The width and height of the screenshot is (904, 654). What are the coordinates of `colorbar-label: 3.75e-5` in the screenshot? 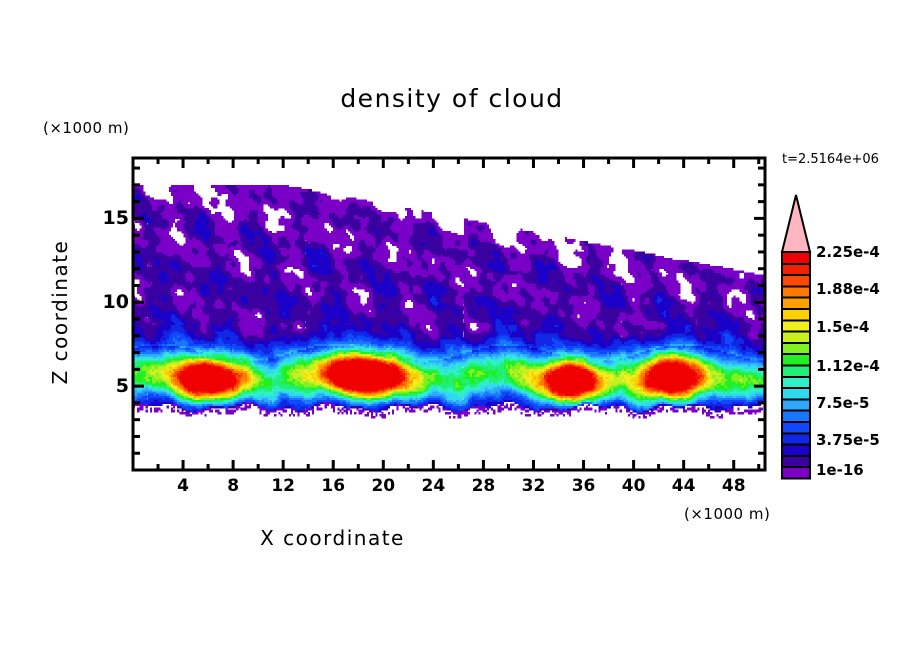 It's located at (848, 440).